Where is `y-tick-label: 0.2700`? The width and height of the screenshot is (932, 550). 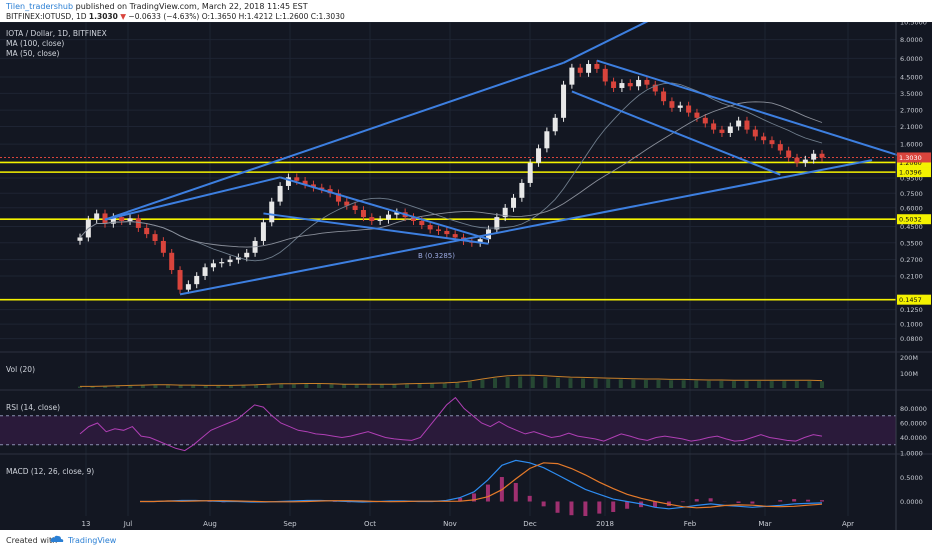
y-tick-label: 0.2700 is located at coordinates (911, 260).